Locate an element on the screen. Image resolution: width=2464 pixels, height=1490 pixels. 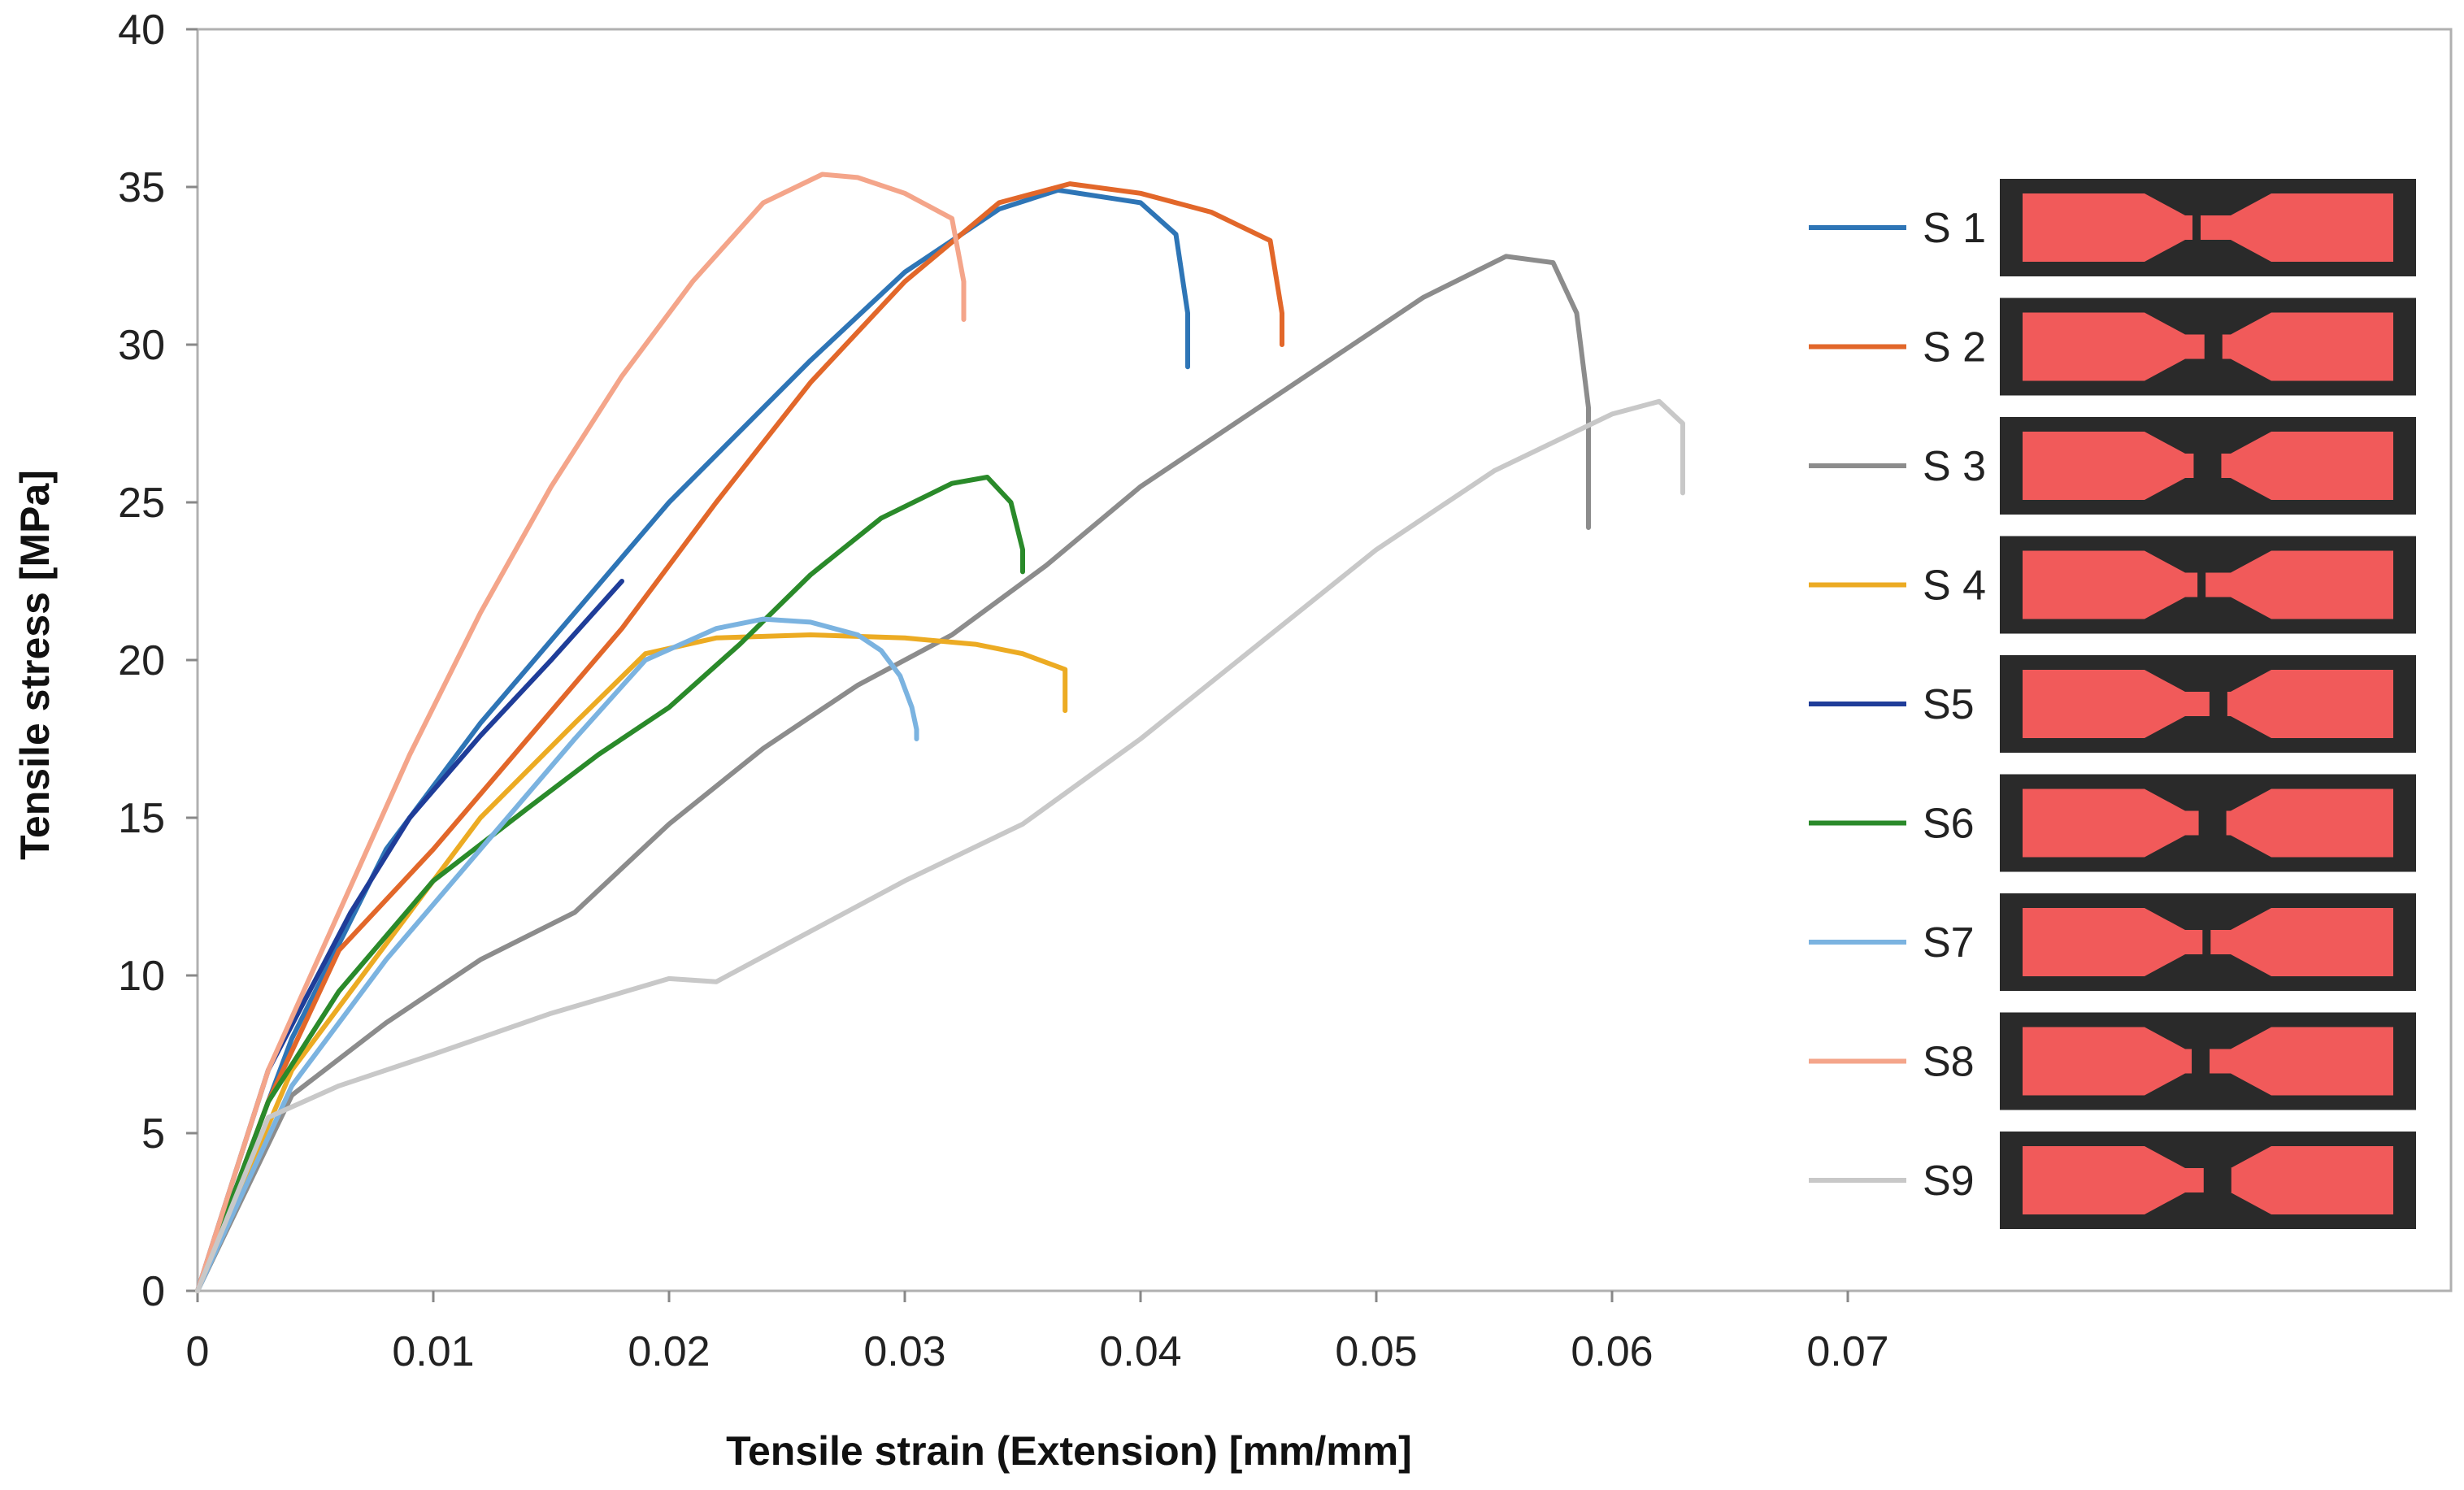
series-line-s7 is located at coordinates (557, 955).